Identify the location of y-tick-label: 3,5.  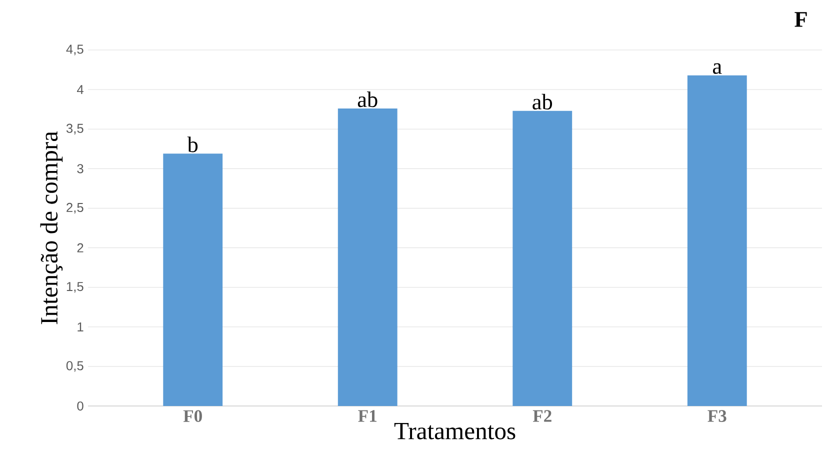
(75, 129).